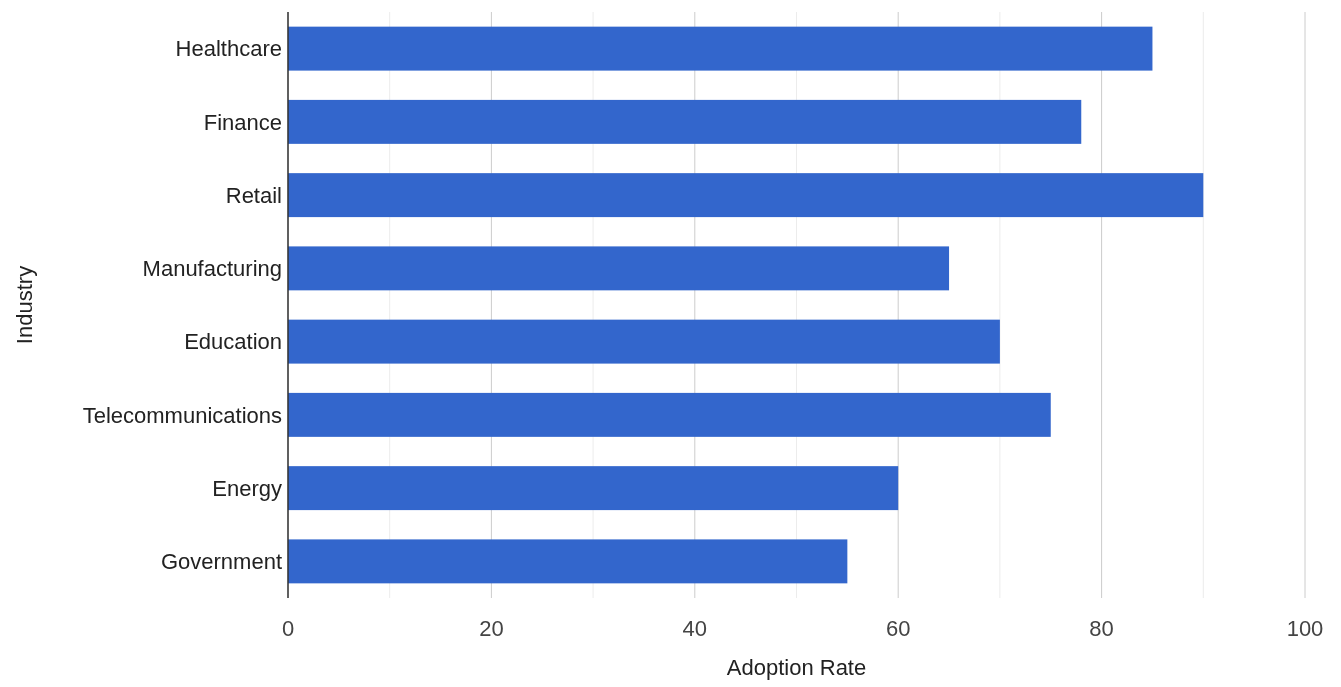  Describe the element at coordinates (898, 628) in the screenshot. I see `x-tick-label: 60` at that location.